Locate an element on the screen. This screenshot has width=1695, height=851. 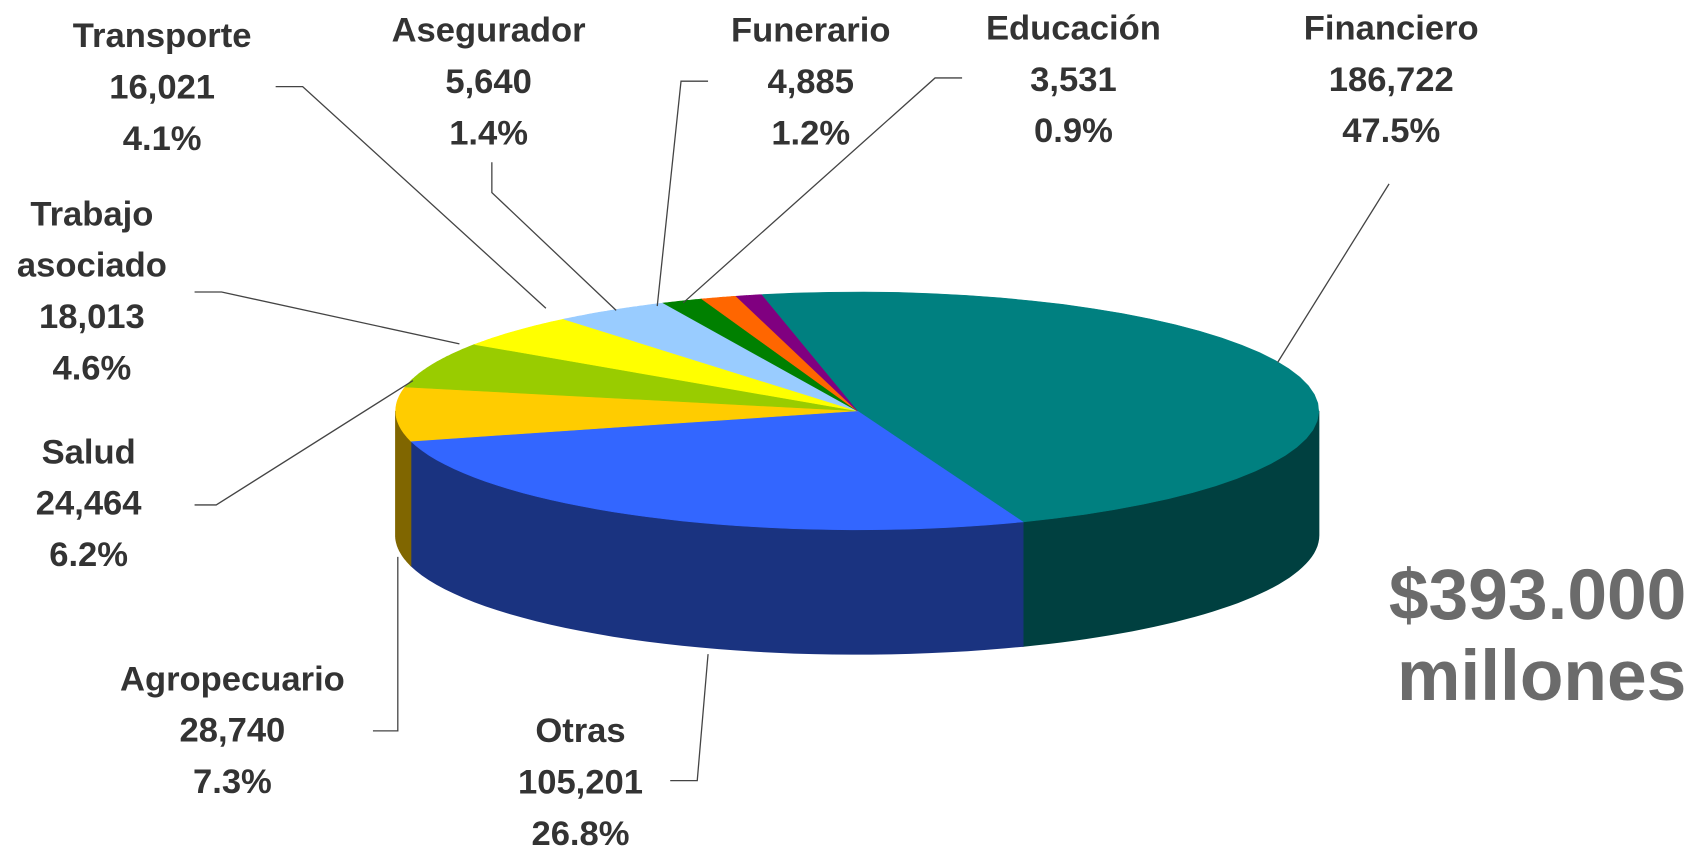
percent-label: 26.8% is located at coordinates (580, 833).